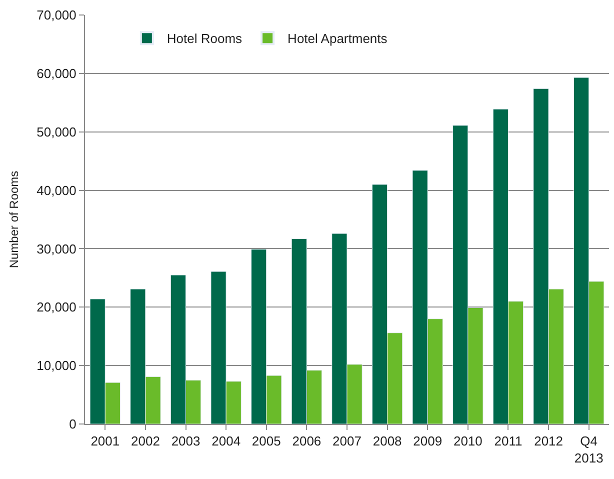 The width and height of the screenshot is (614, 479). What do you see at coordinates (56, 190) in the screenshot?
I see `y-tick-label: 40,000` at bounding box center [56, 190].